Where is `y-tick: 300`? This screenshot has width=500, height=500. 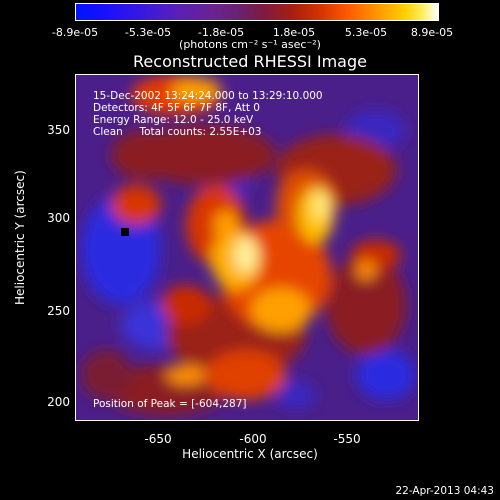 y-tick: 300 is located at coordinates (58, 218).